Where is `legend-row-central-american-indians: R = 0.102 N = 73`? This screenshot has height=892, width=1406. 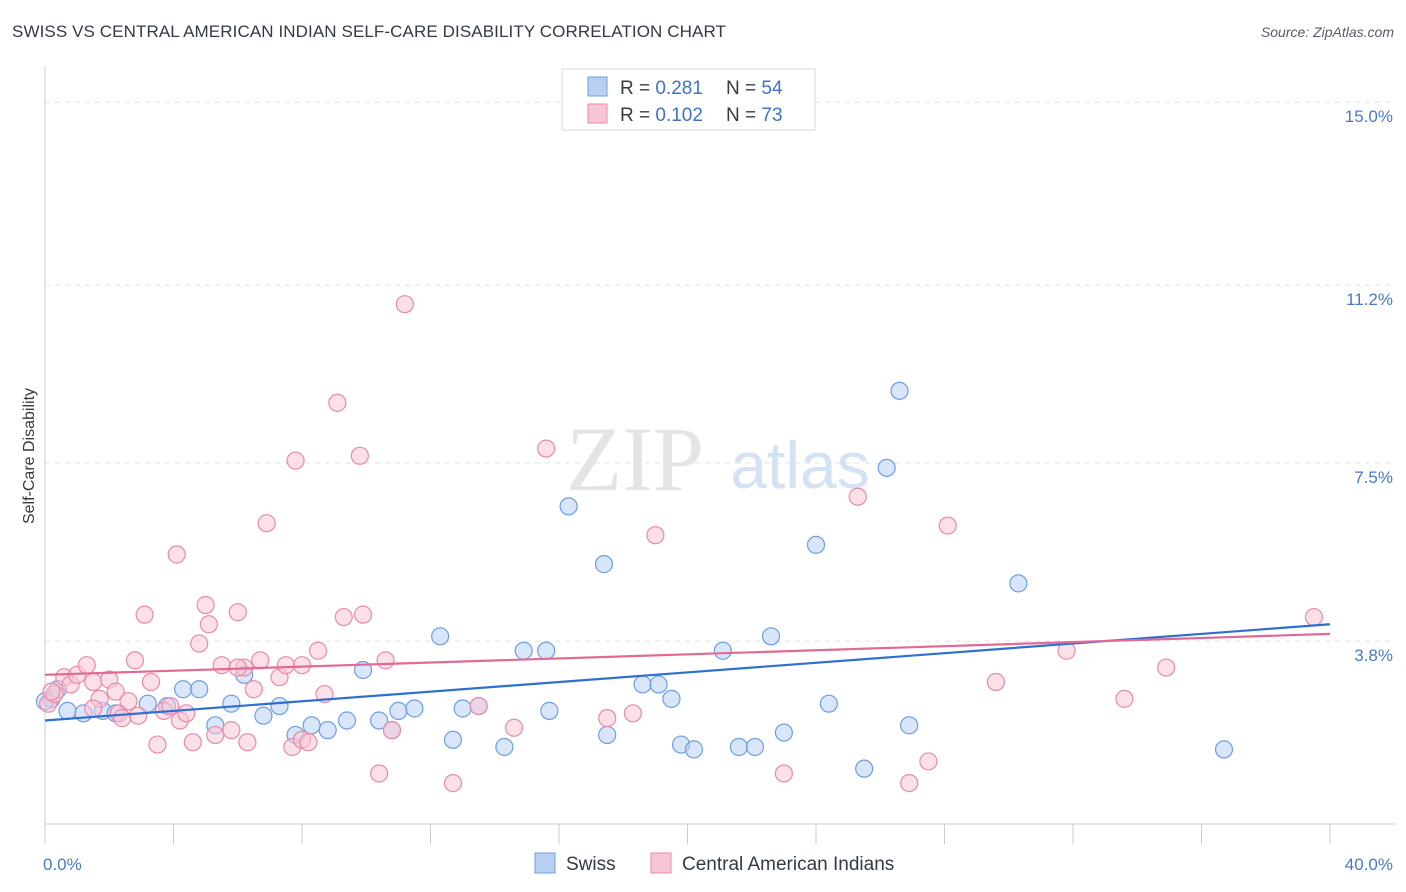 legend-row-central-american-indians: R = 0.102 N = 73 is located at coordinates (701, 115).